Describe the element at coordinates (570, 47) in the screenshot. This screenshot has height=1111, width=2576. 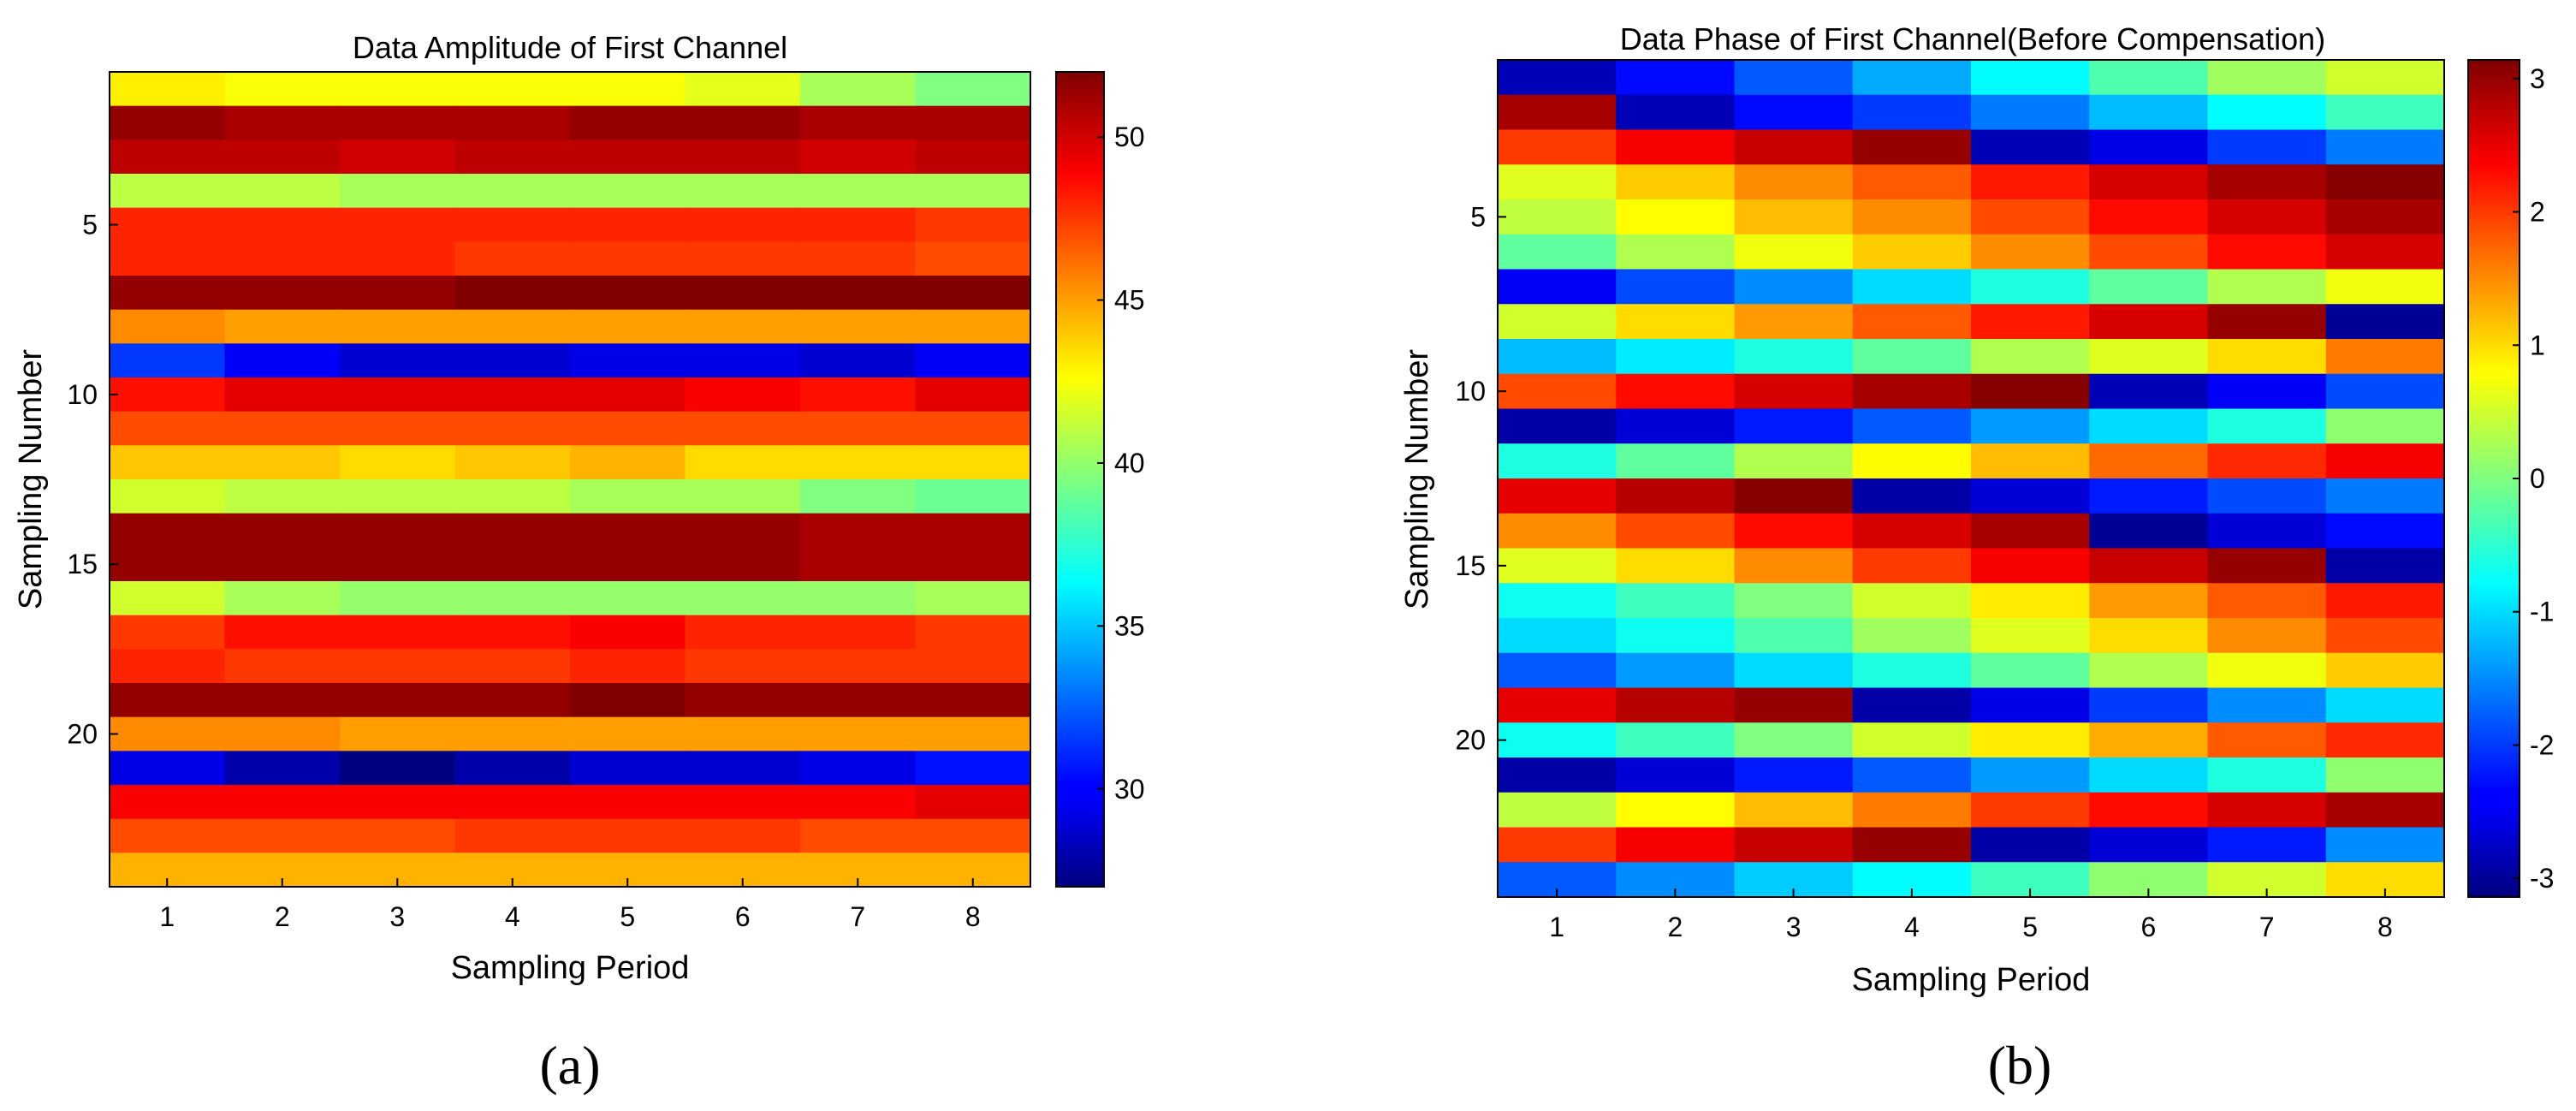
I see `chart-title: Data Amplitude of First Channel` at that location.